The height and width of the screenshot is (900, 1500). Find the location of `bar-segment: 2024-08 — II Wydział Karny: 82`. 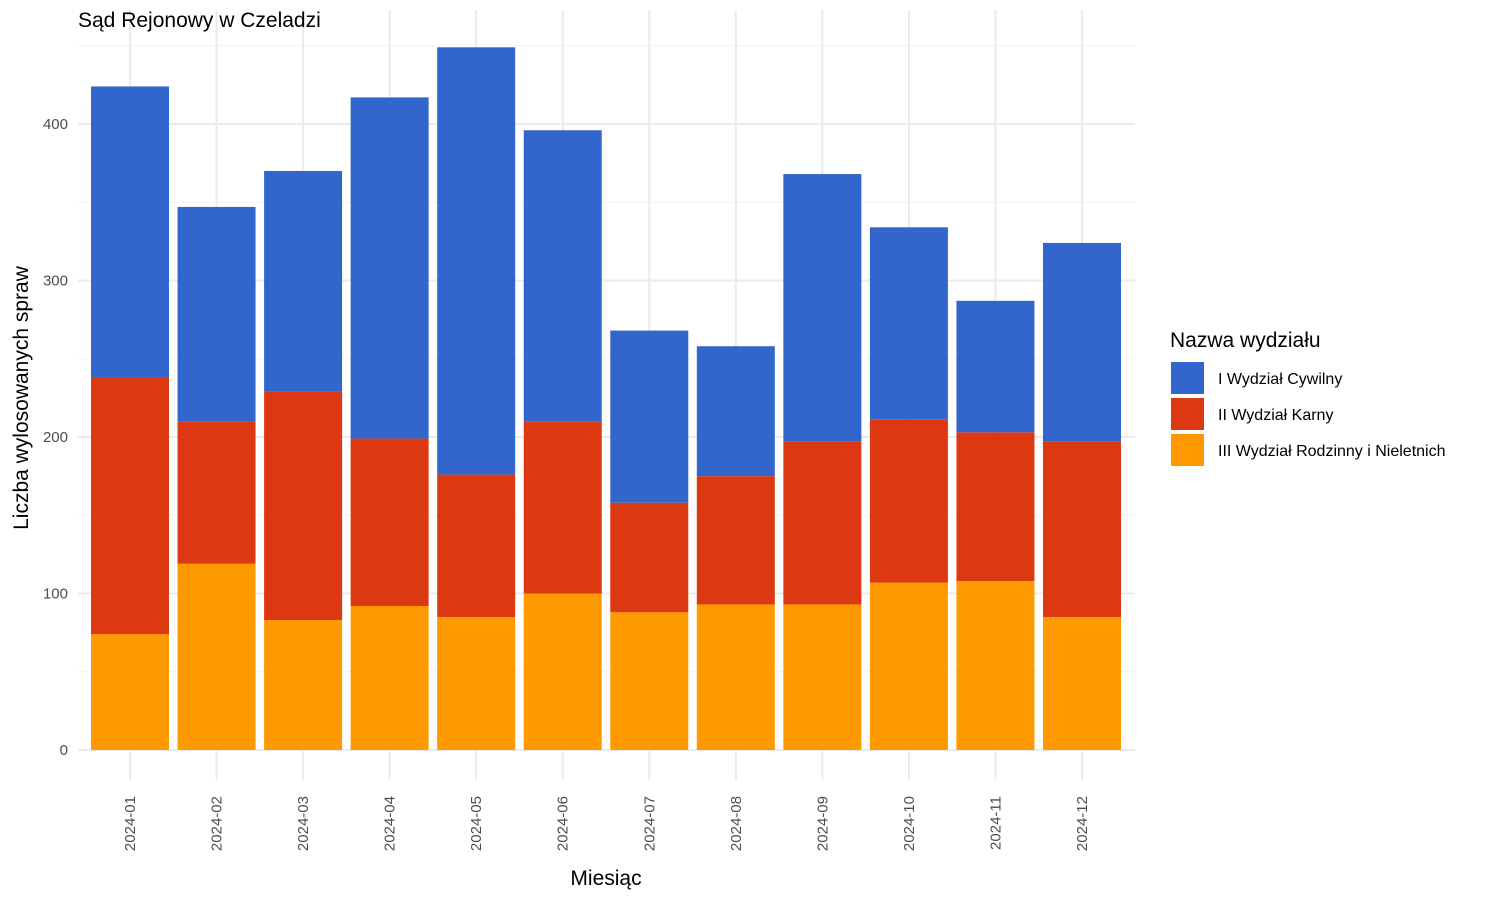

bar-segment: 2024-08 — II Wydział Karny: 82 is located at coordinates (735, 540).